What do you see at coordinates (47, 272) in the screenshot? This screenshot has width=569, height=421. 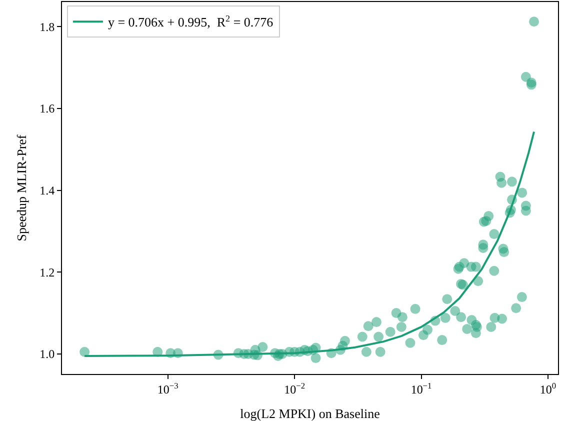 I see `y-tick-label: 1.2` at bounding box center [47, 272].